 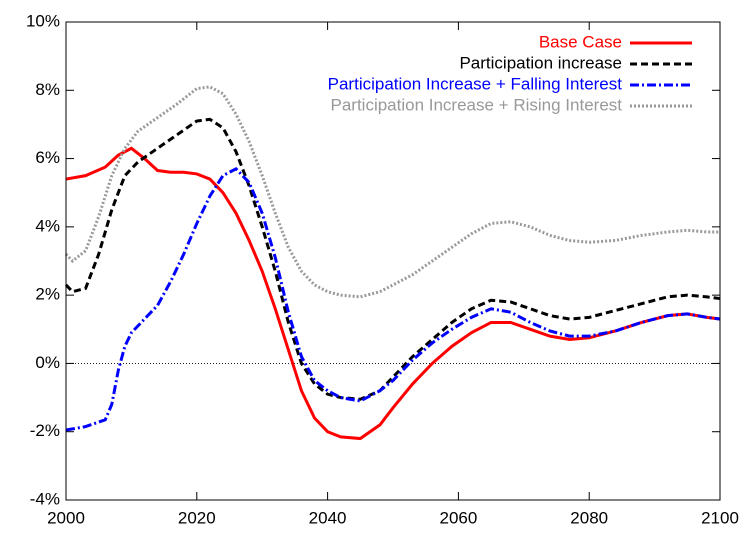 I want to click on y-tick-label: -2%, so click(x=45, y=430).